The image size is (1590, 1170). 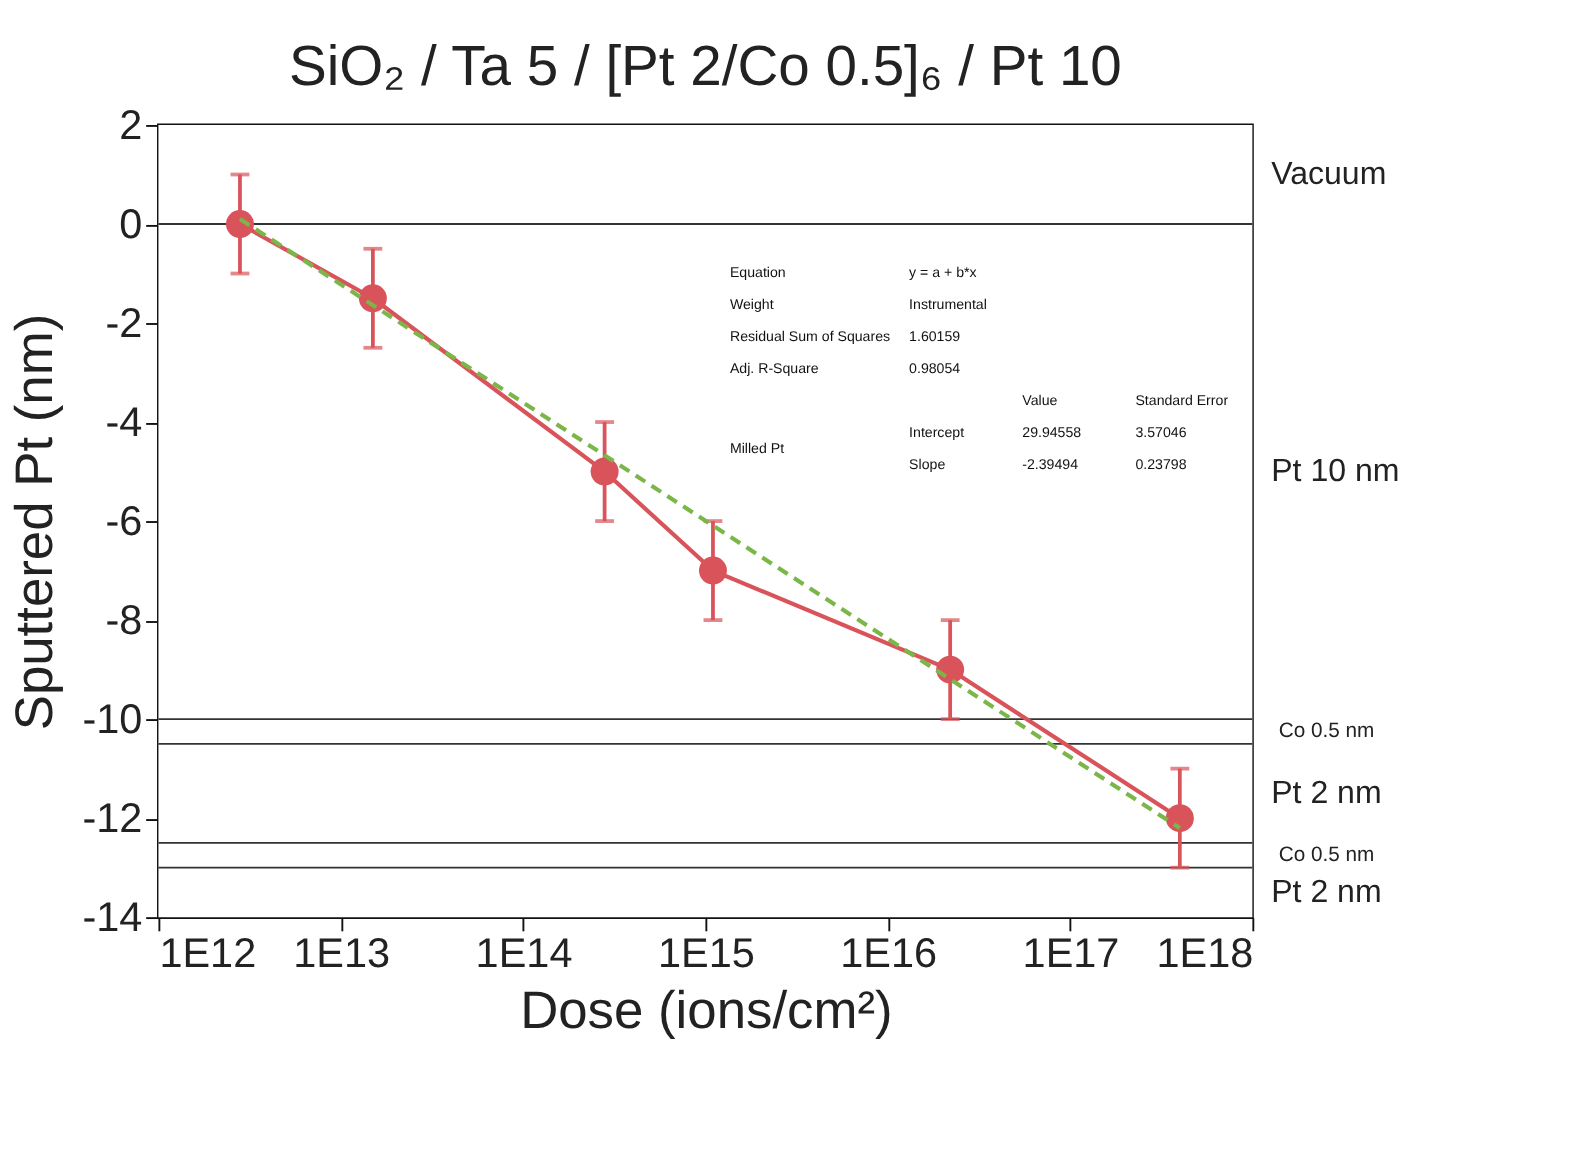 What do you see at coordinates (342, 954) in the screenshot?
I see `x-tick-label: 1E13` at bounding box center [342, 954].